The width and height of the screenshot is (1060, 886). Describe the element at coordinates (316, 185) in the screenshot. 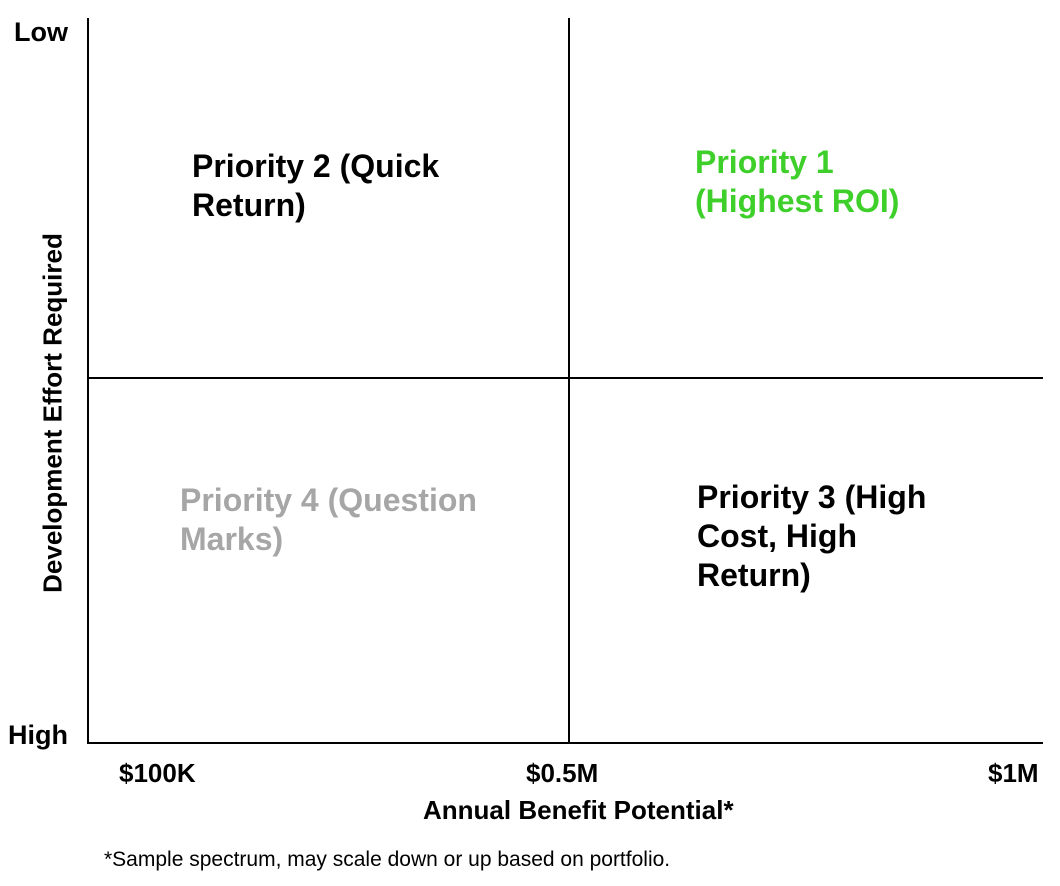

I see `quadrant-top-left-label: Priority 2 (Quick Return)` at that location.